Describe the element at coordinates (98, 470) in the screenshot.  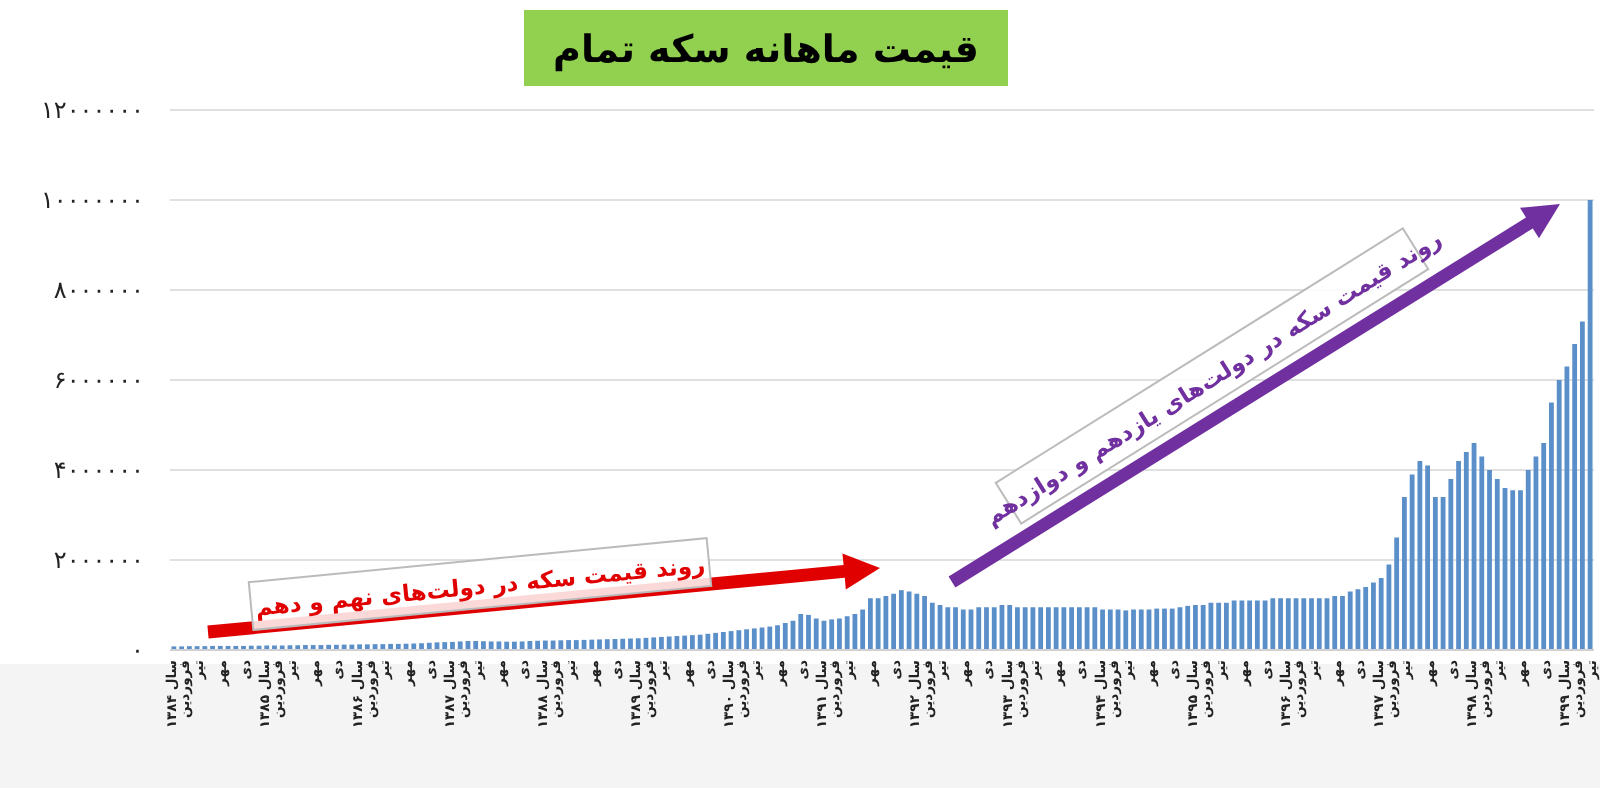
I see `y-tick-label: ۴۰۰۰۰۰۰` at that location.